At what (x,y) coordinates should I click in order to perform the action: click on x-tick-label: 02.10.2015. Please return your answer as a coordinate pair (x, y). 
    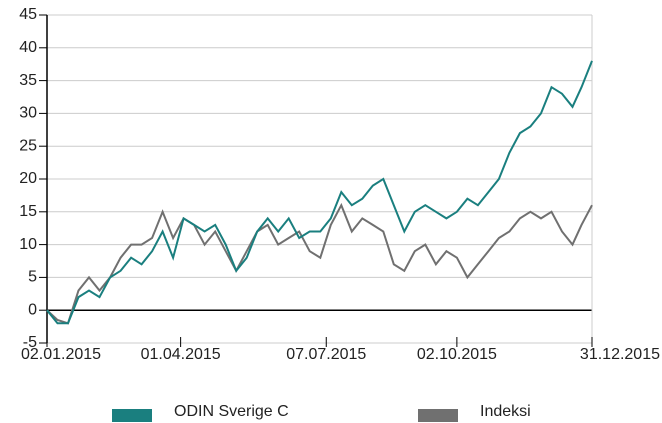
    Looking at the image, I should click on (457, 354).